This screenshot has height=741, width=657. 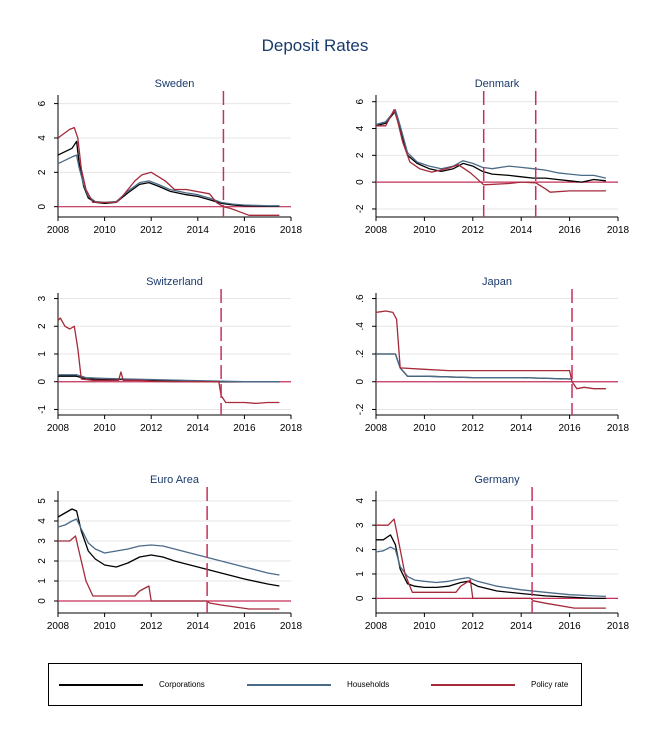 I want to click on legend-label-policy-rate: Policy rate, so click(x=550, y=684).